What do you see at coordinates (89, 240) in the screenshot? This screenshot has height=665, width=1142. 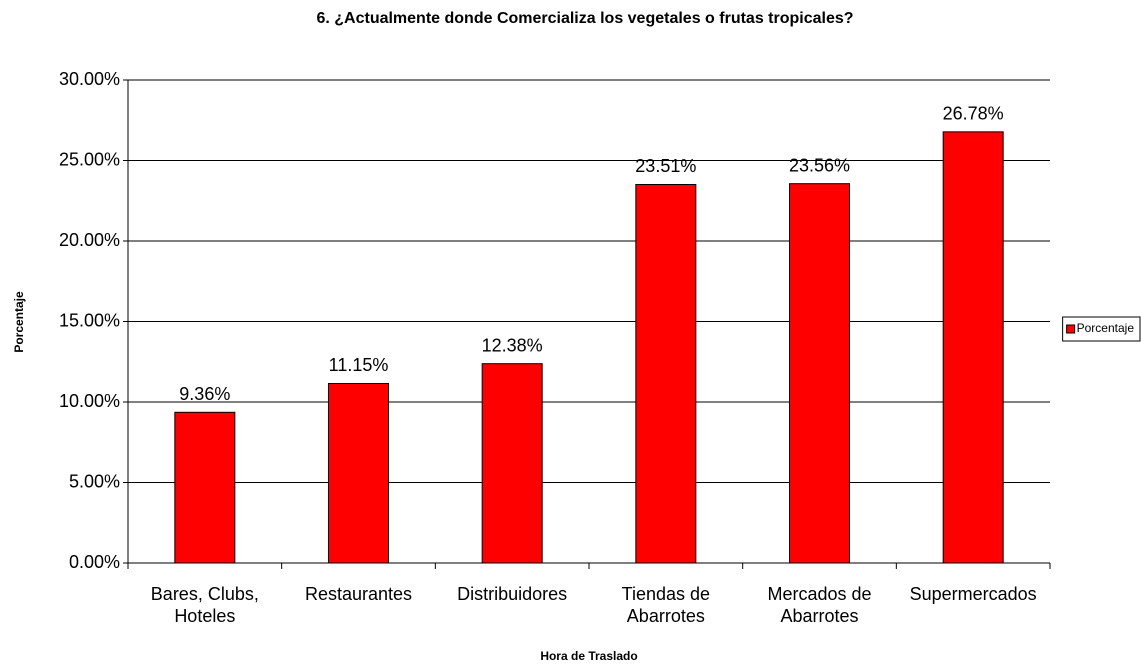 I see `y-tick-label: 20.00%` at bounding box center [89, 240].